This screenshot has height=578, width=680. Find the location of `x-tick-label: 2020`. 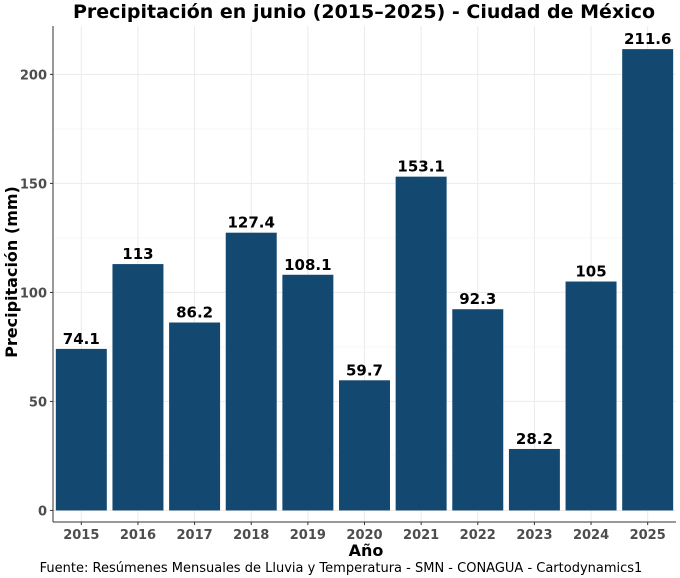

x-tick-label: 2020 is located at coordinates (364, 535).